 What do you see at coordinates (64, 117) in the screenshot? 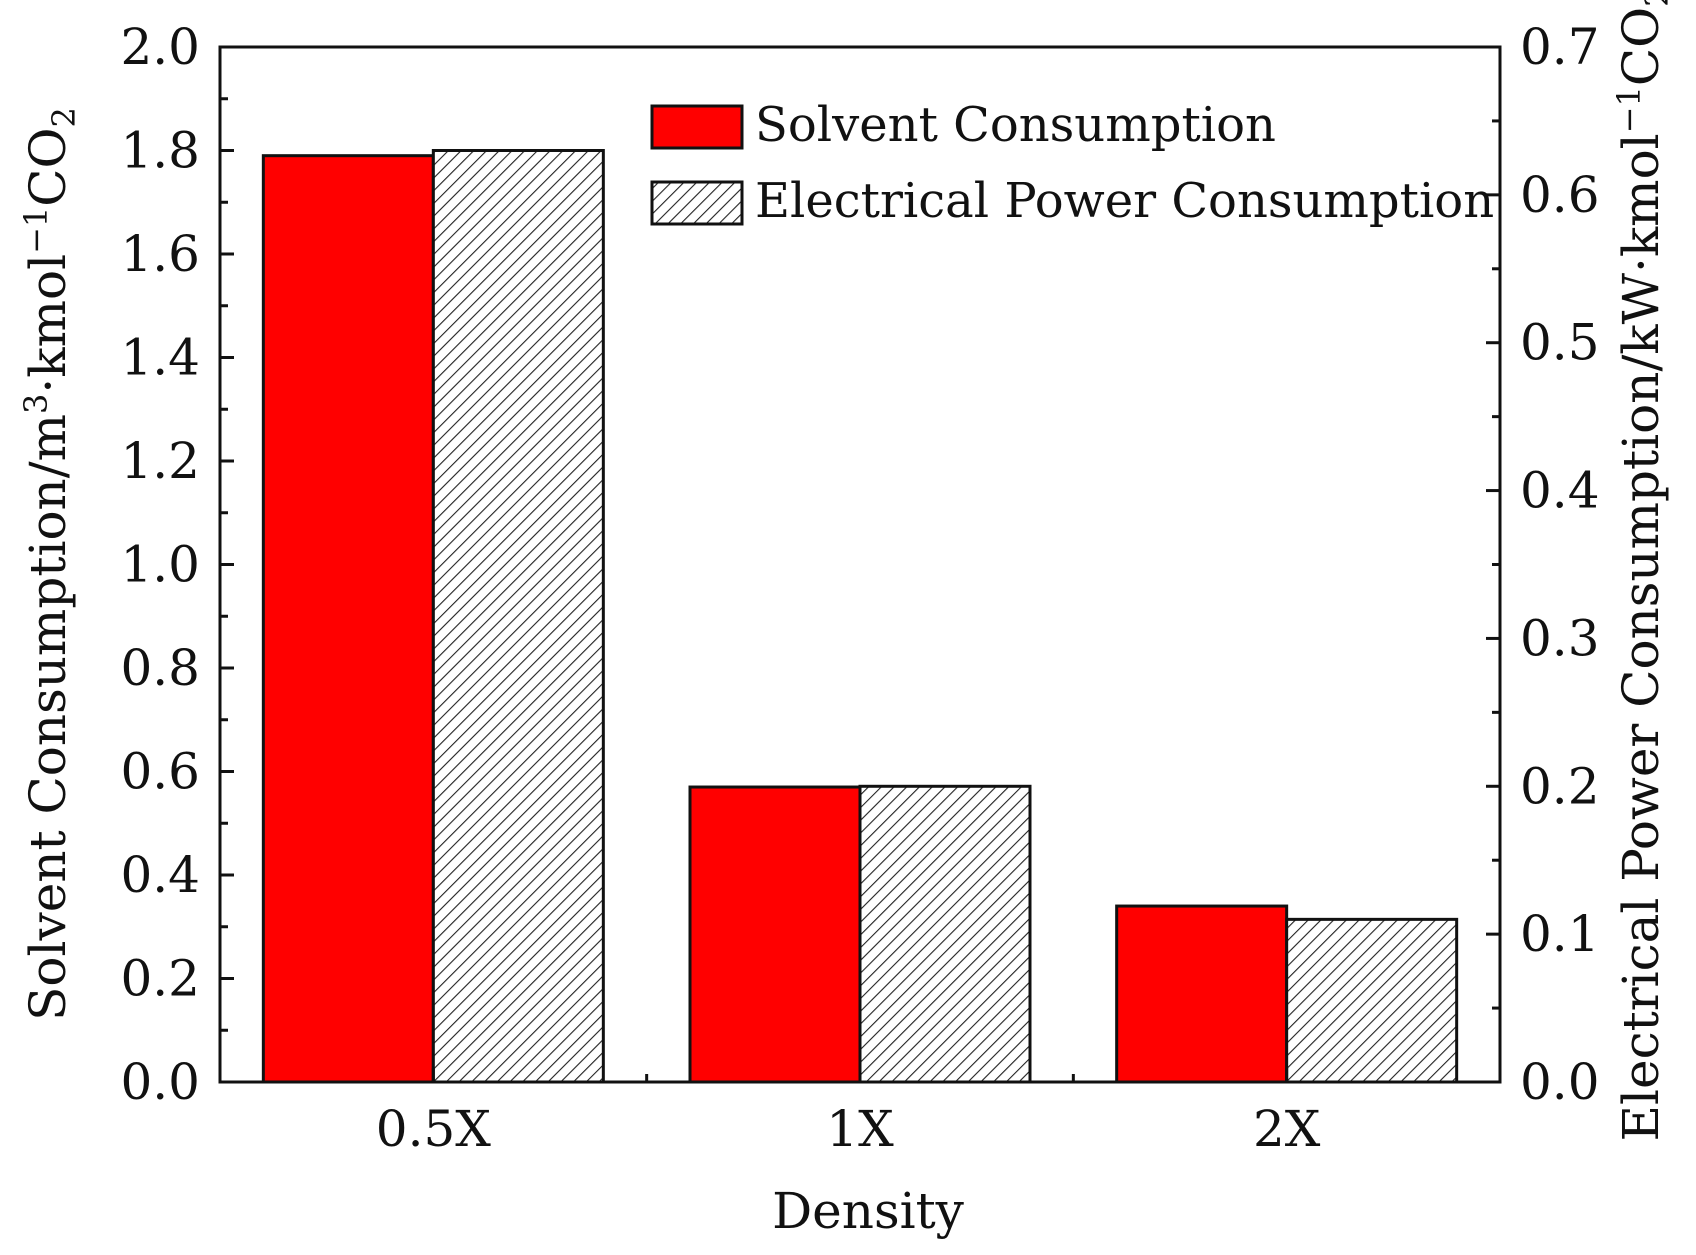
I see `left-y-title-sub: 2` at bounding box center [64, 117].